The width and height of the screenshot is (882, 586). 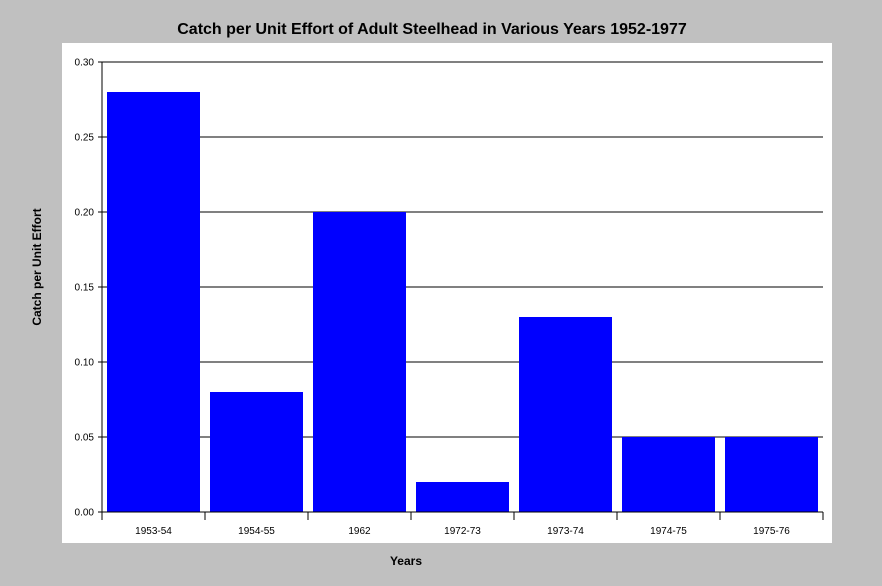 What do you see at coordinates (771, 531) in the screenshot?
I see `x-tick-label: 1975-76` at bounding box center [771, 531].